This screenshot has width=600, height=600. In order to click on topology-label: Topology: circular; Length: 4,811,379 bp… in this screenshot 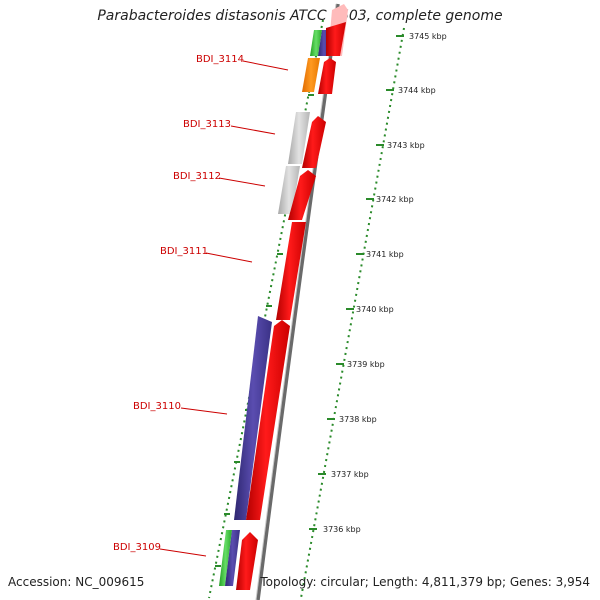, I will do `click(425, 582)`.